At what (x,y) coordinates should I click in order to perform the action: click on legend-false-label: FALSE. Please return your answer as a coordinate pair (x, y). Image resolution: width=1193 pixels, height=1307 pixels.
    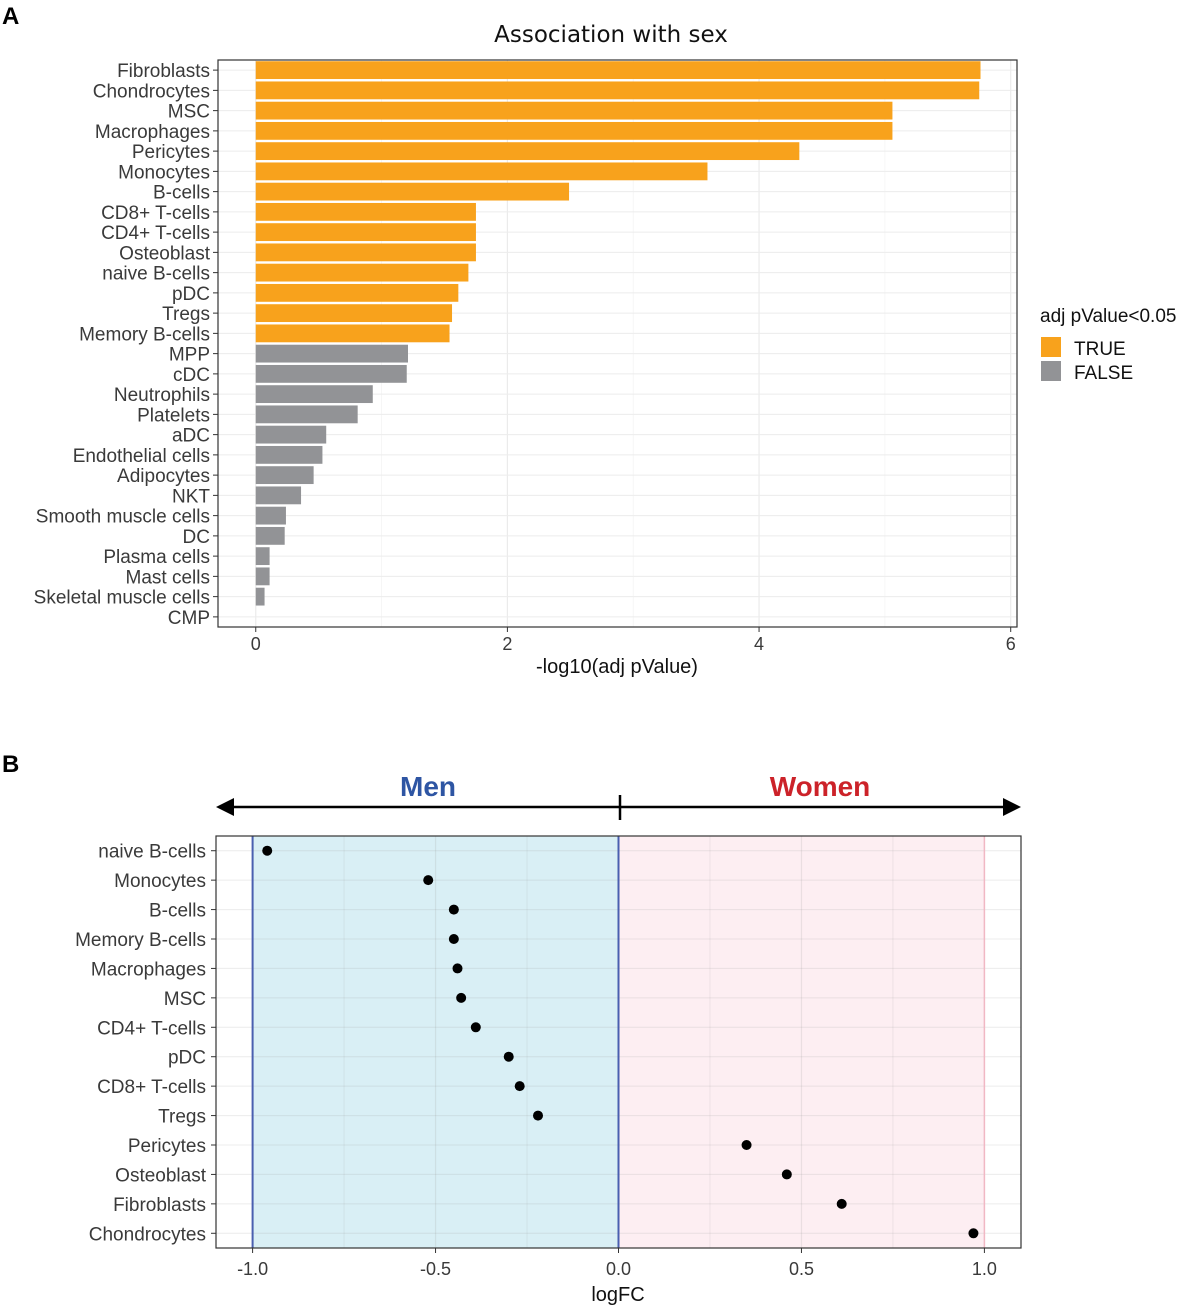
    Looking at the image, I should click on (1103, 373).